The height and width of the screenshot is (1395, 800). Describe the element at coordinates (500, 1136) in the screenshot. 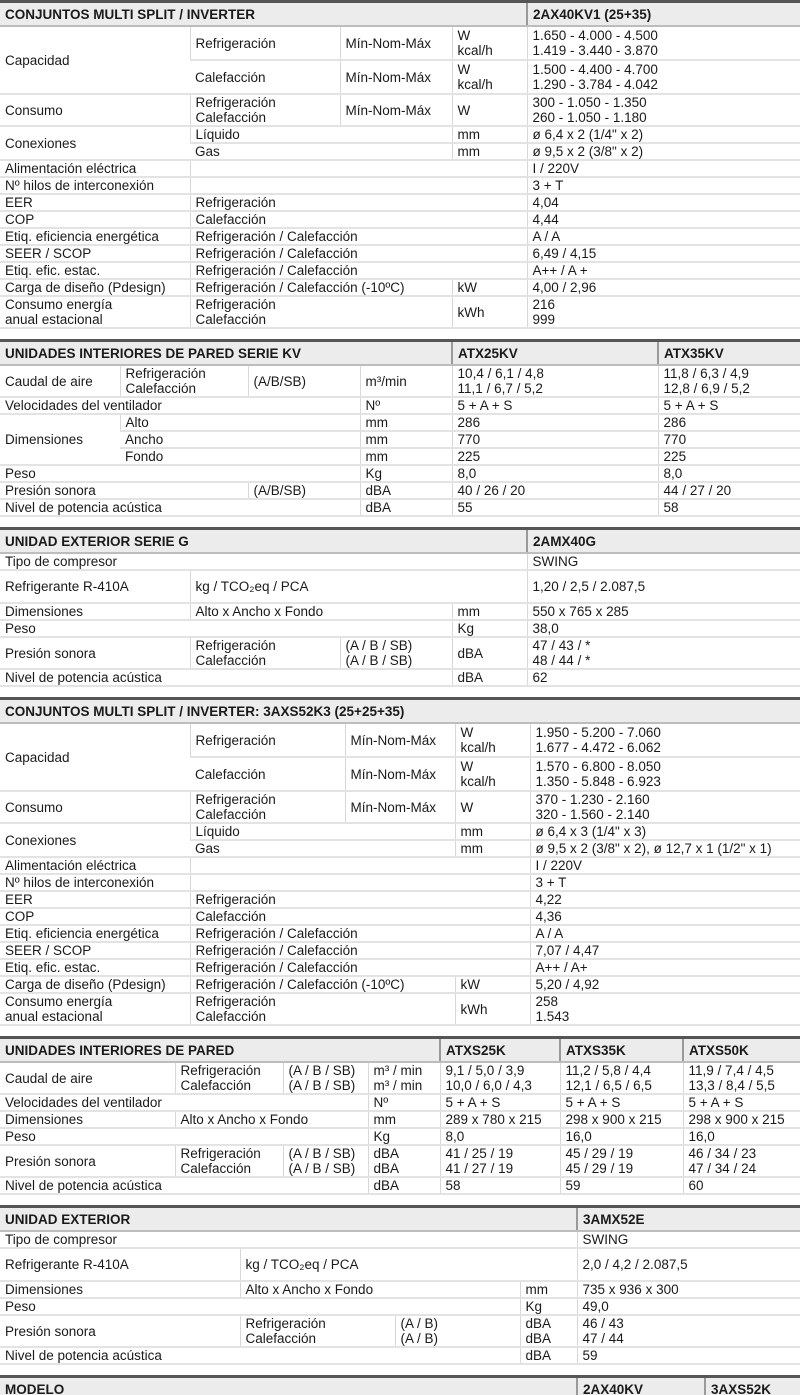

I see `cell: 8,0` at that location.